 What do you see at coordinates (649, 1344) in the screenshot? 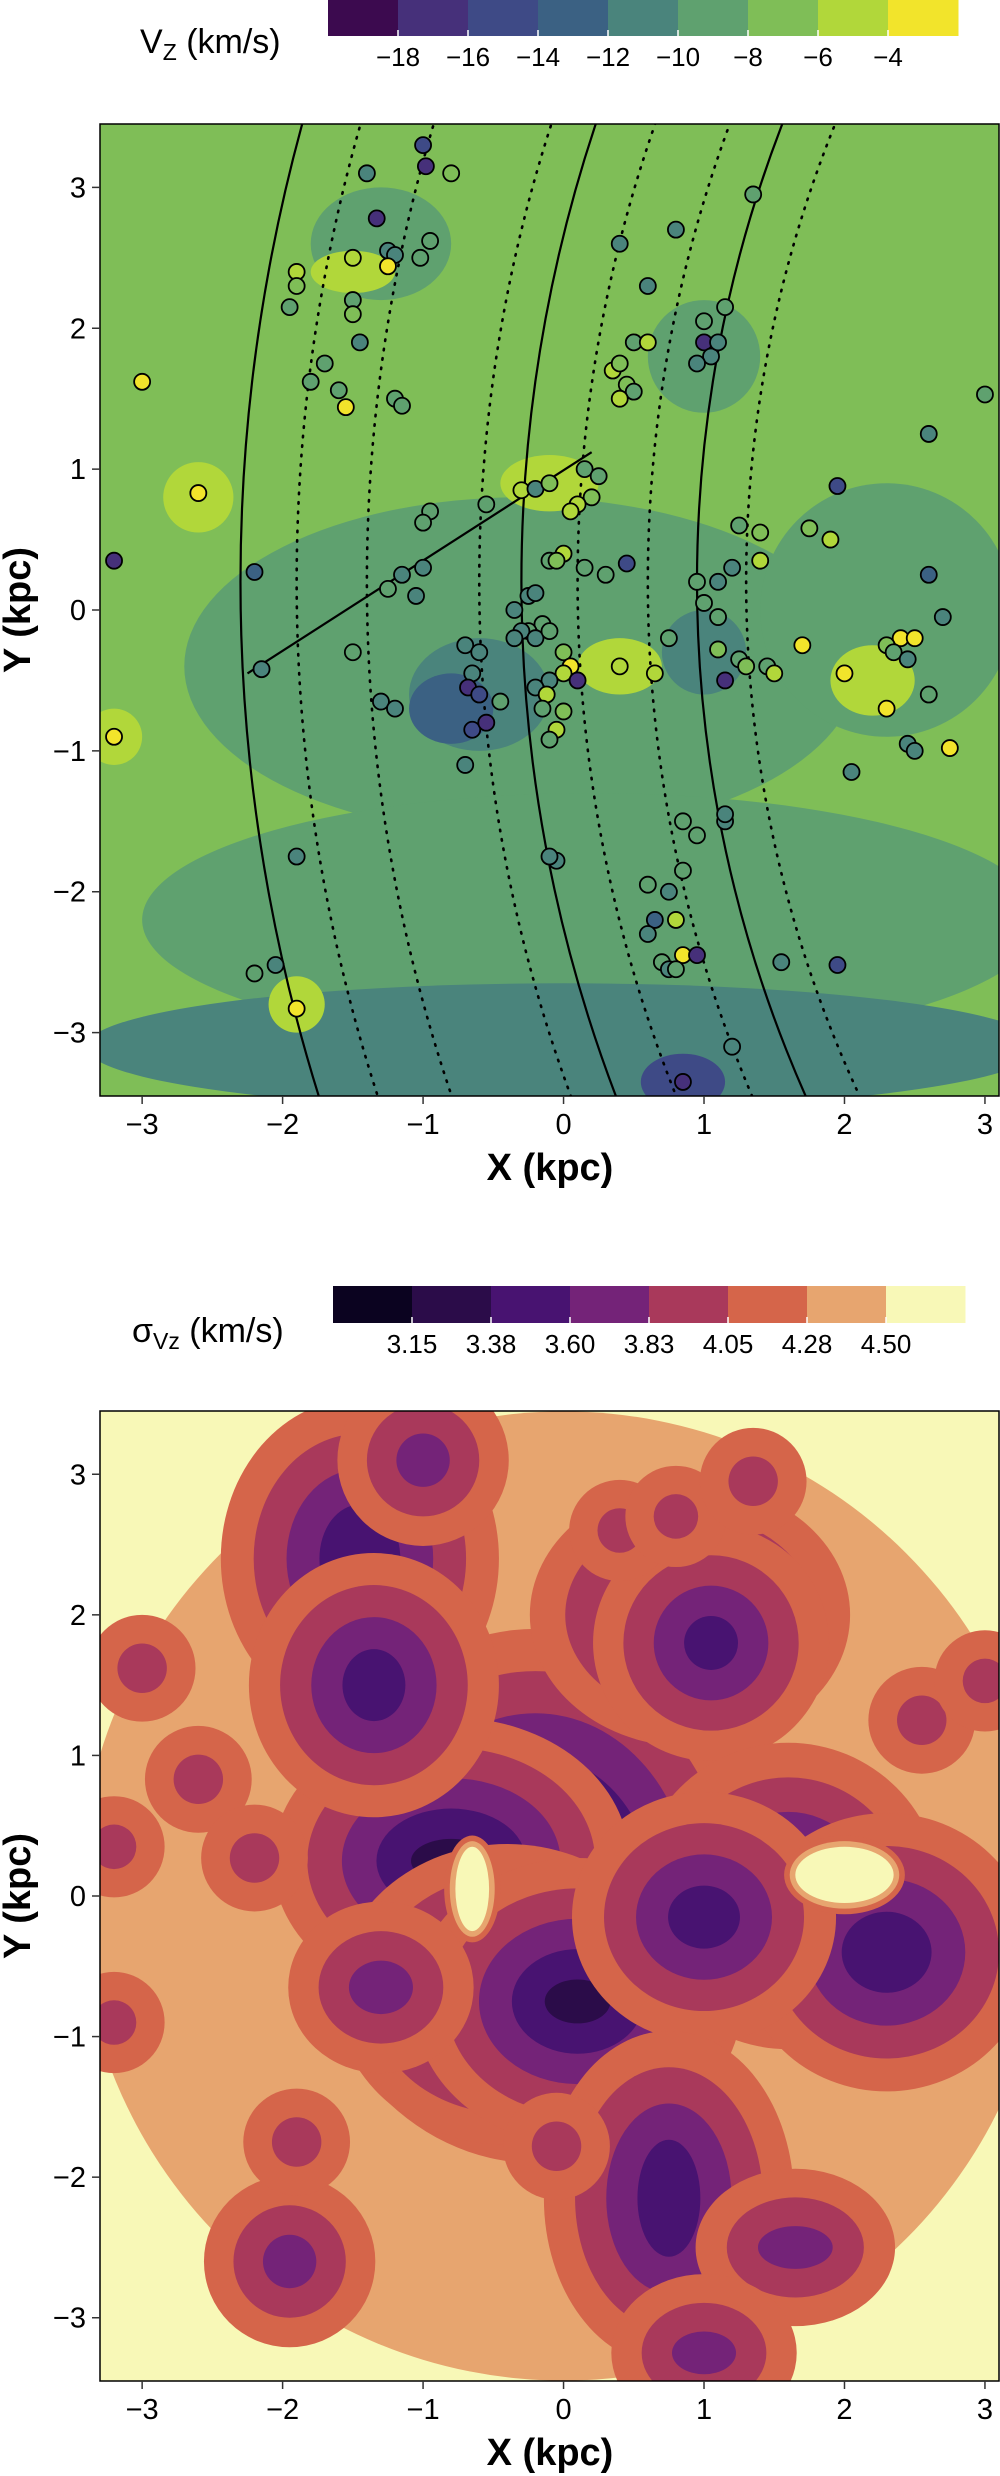
I see `sigma-colorbar-label: 3.83` at bounding box center [649, 1344].